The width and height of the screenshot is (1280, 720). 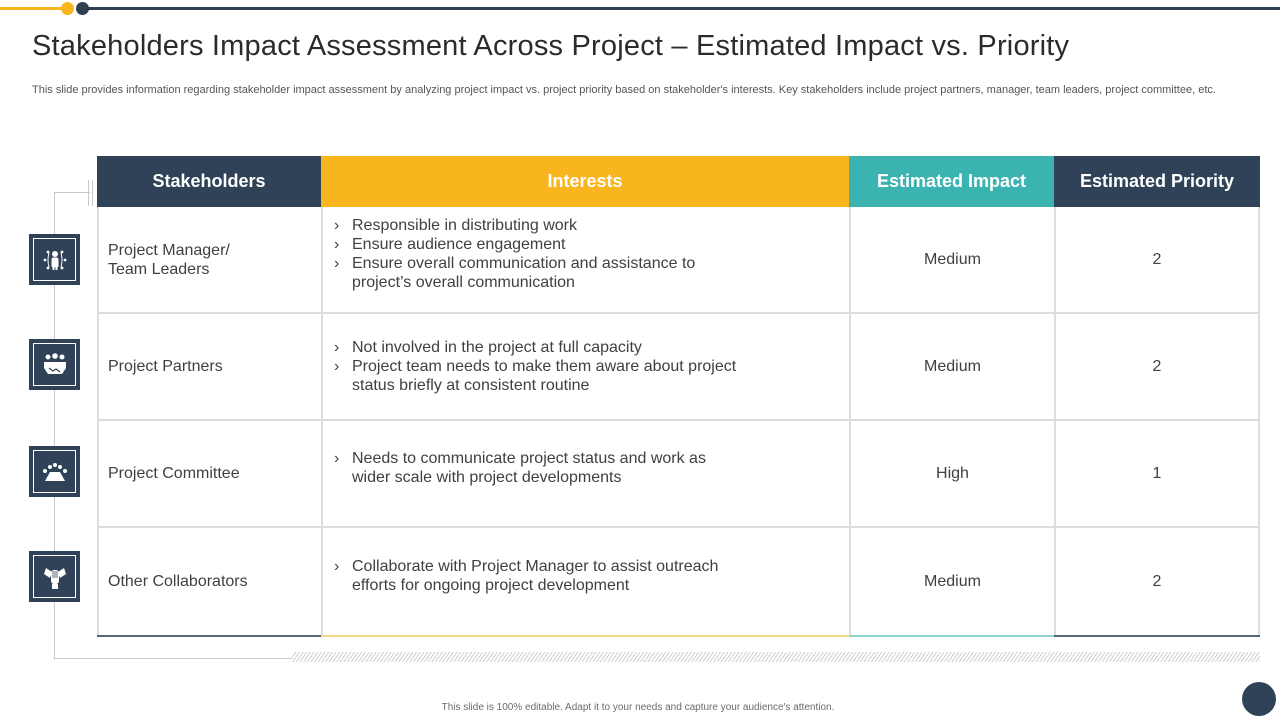 I want to click on network-person-icon, so click(x=54, y=260).